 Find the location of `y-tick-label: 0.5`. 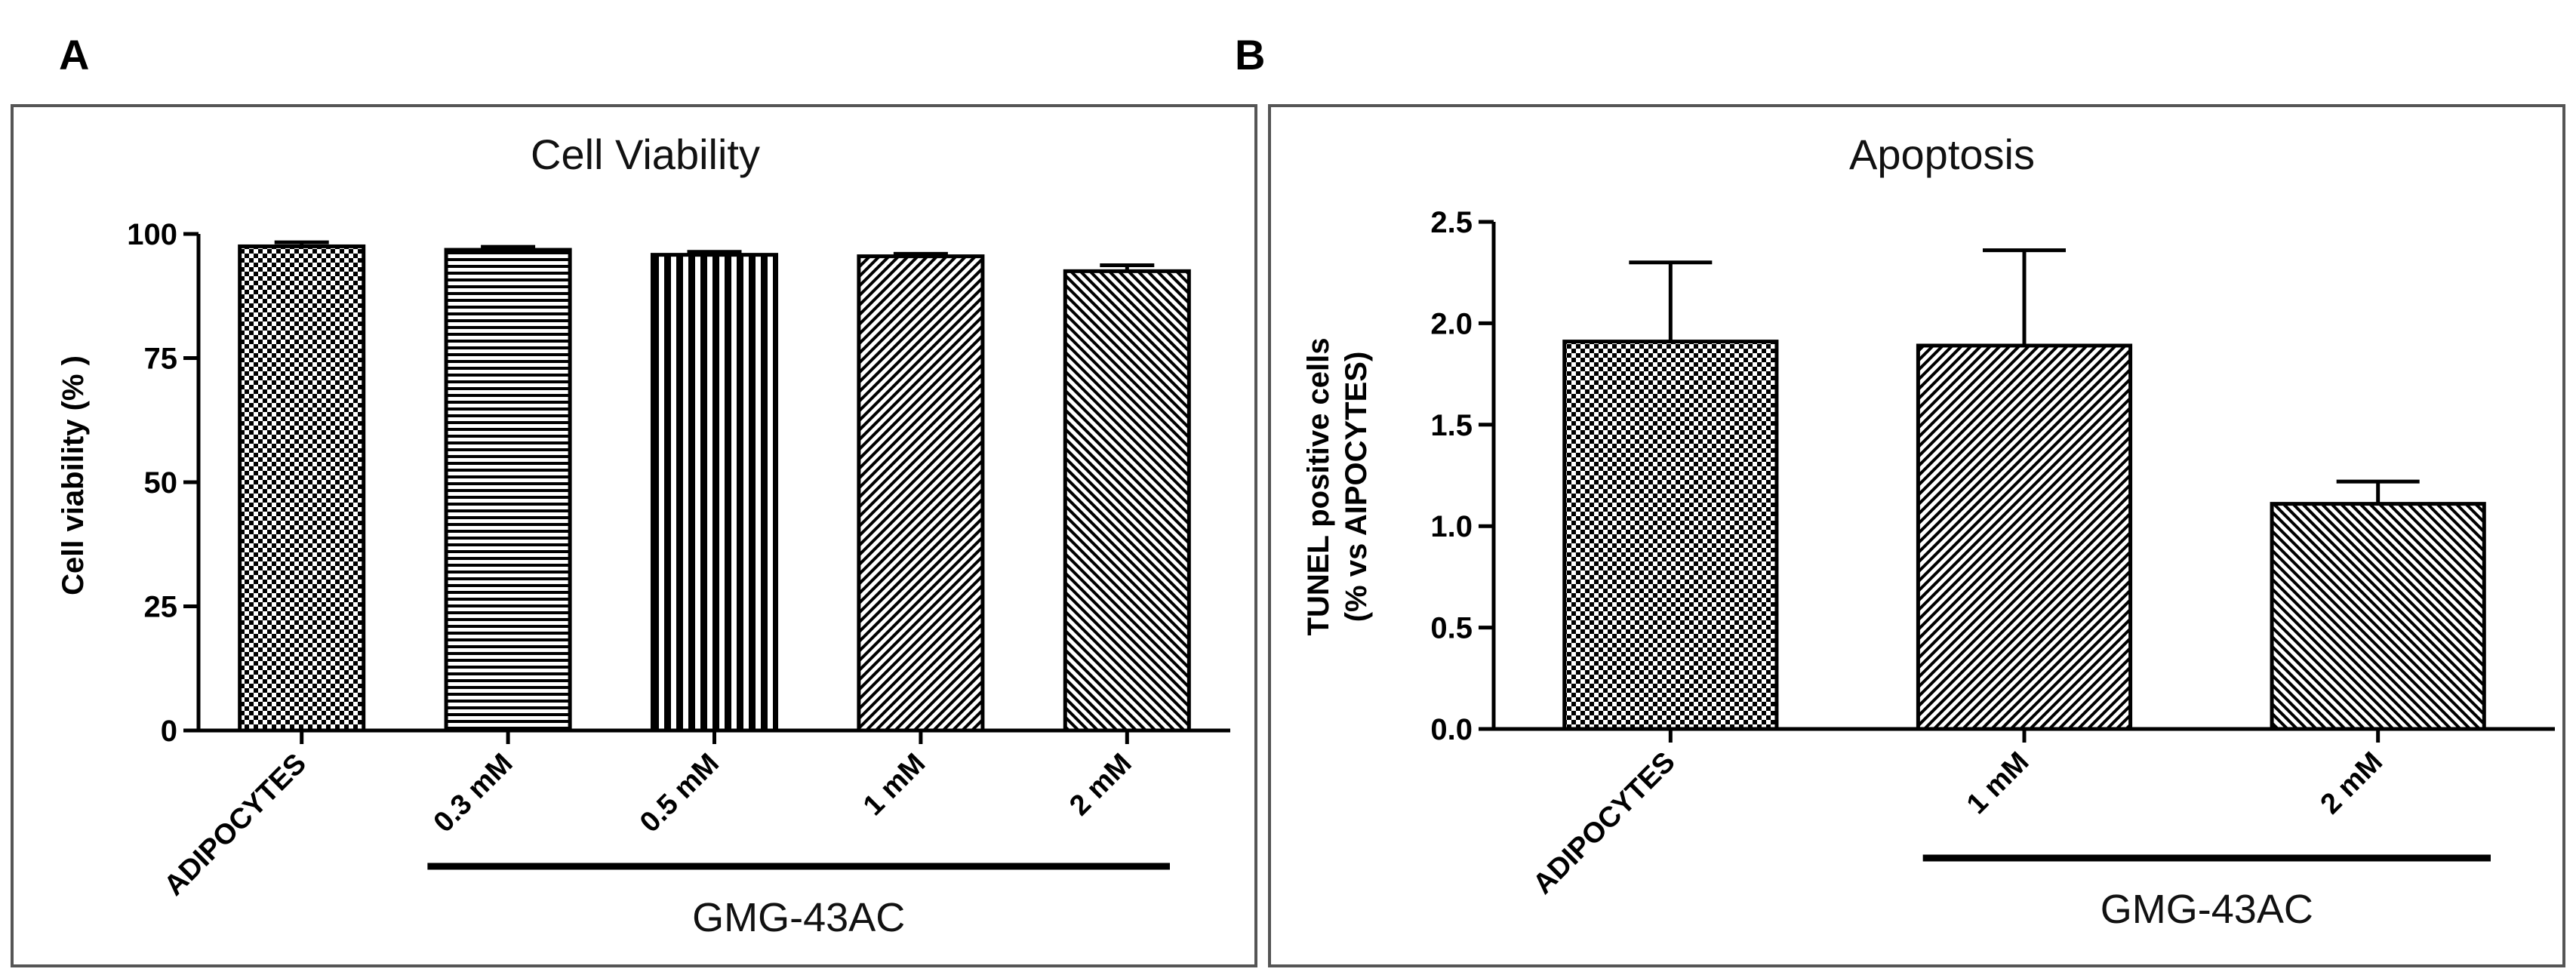

y-tick-label: 0.5 is located at coordinates (1451, 628).